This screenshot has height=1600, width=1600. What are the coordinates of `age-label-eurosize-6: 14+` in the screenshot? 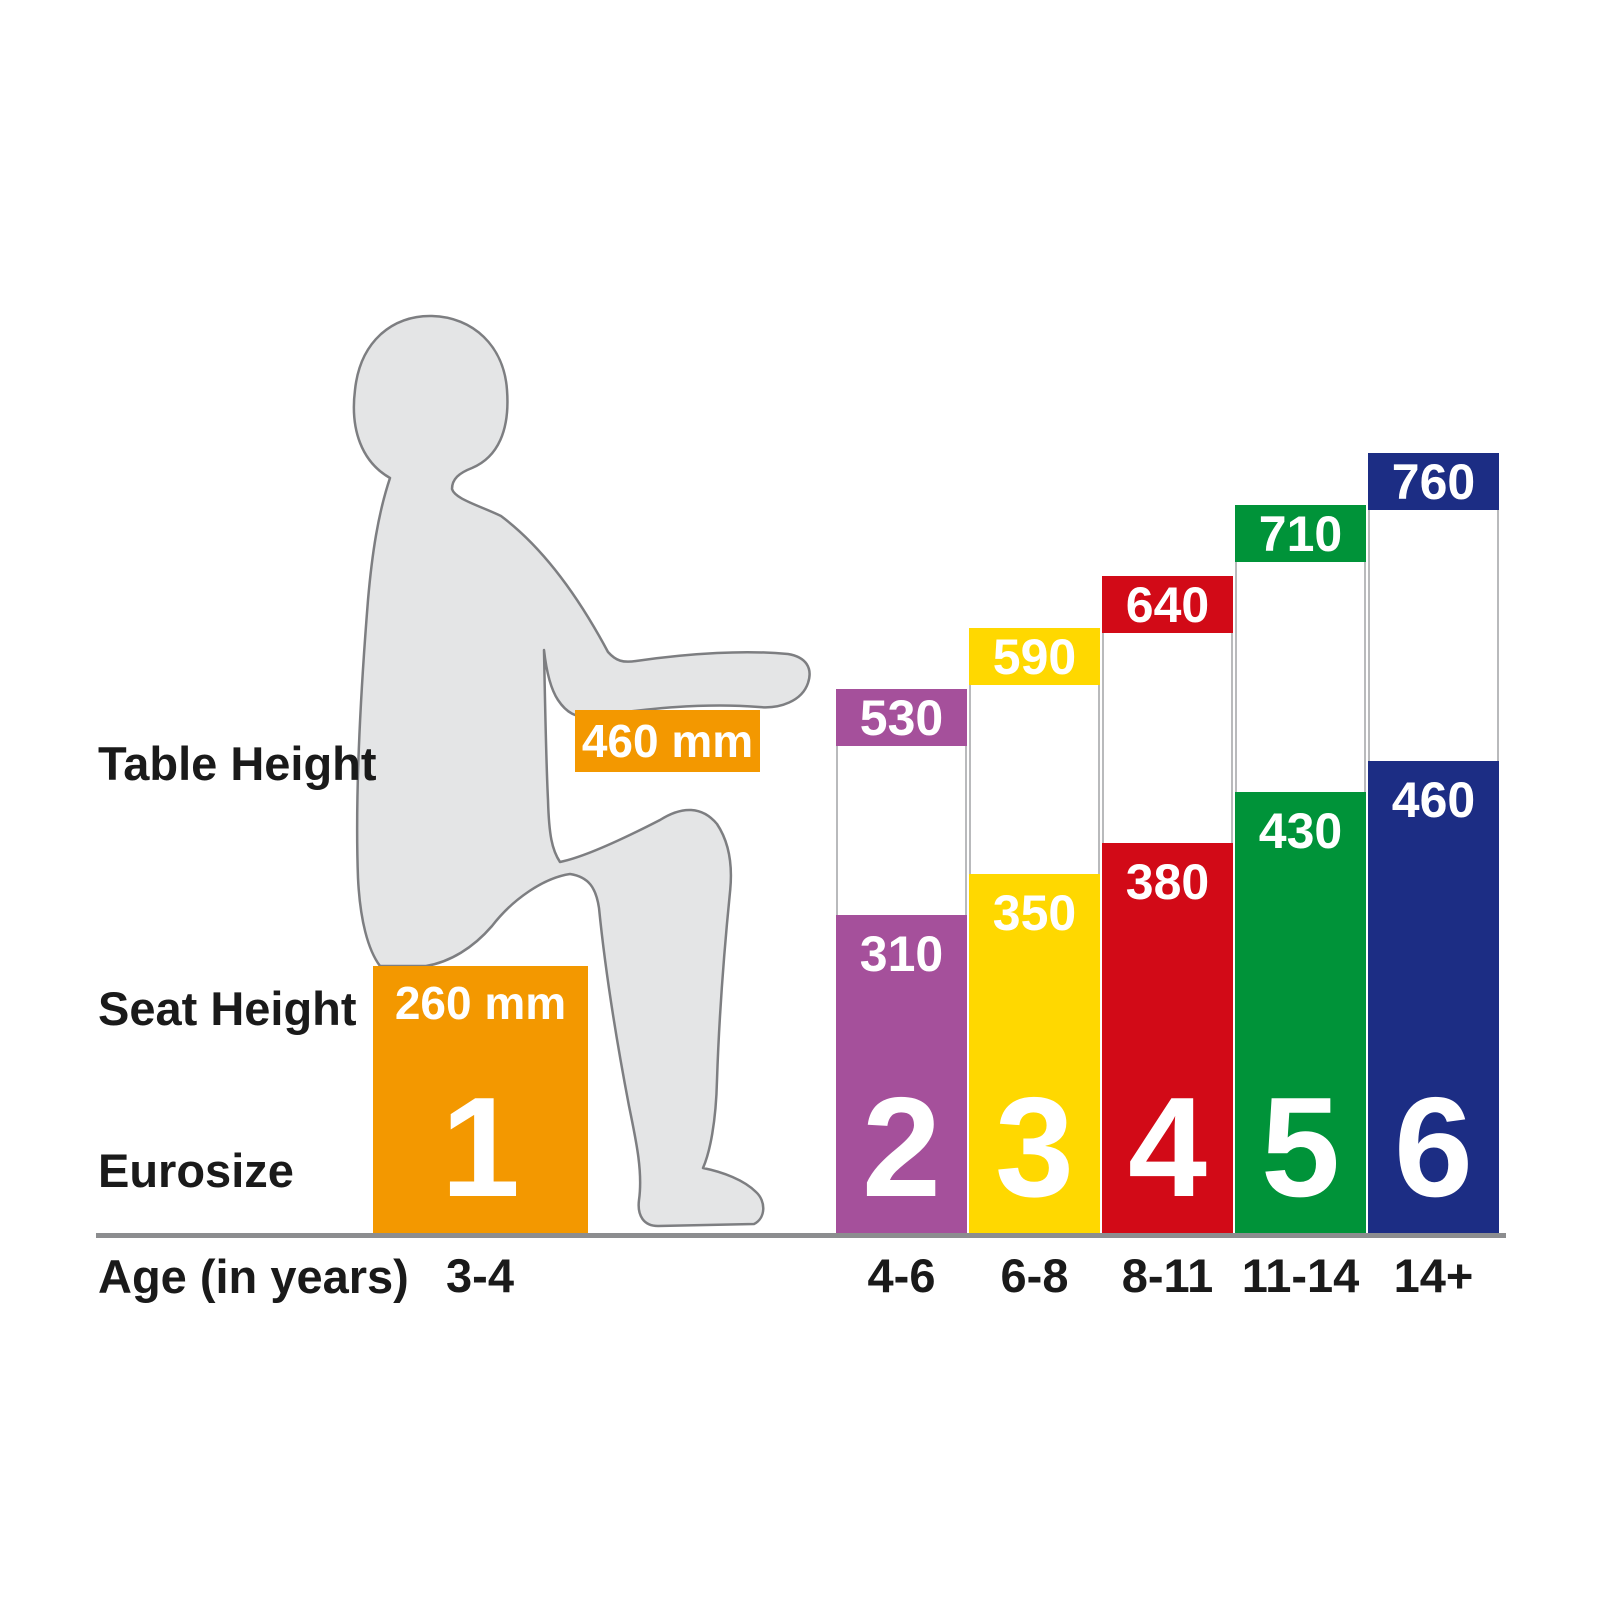 It's located at (1433, 1275).